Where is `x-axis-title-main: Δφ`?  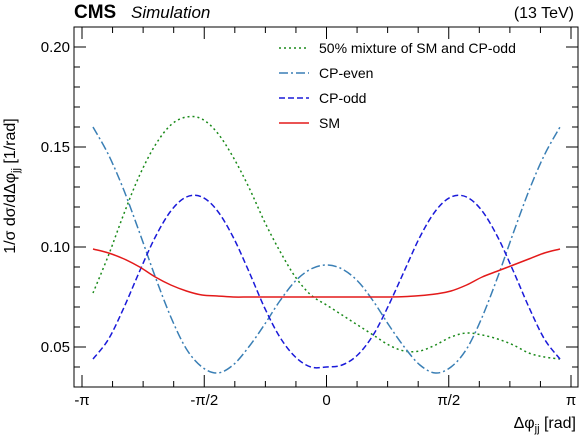 x-axis-title-main: Δφ is located at coordinates (524, 423).